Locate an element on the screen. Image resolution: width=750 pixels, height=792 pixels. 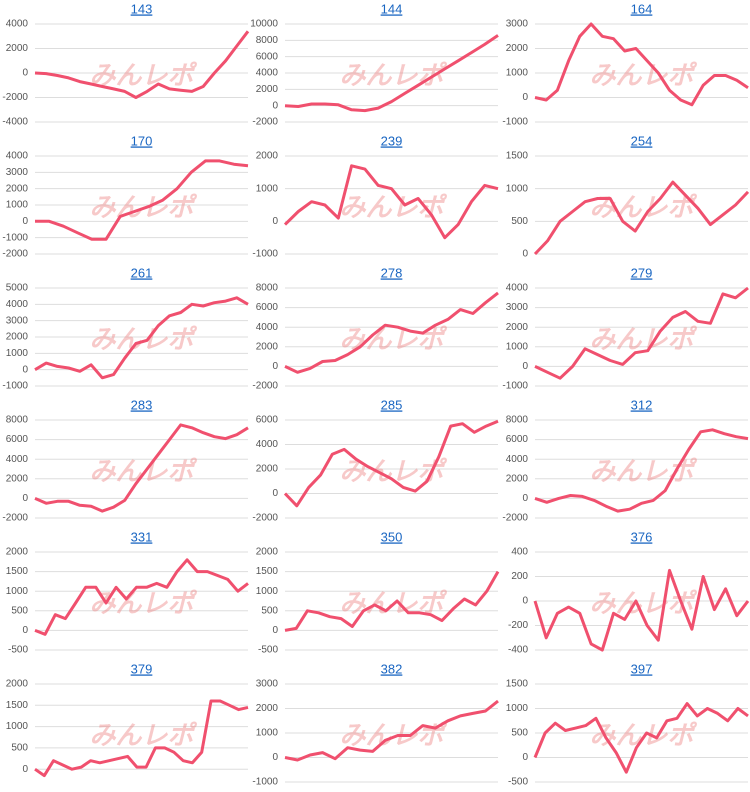
chart-title-link: 382 is located at coordinates (392, 668).